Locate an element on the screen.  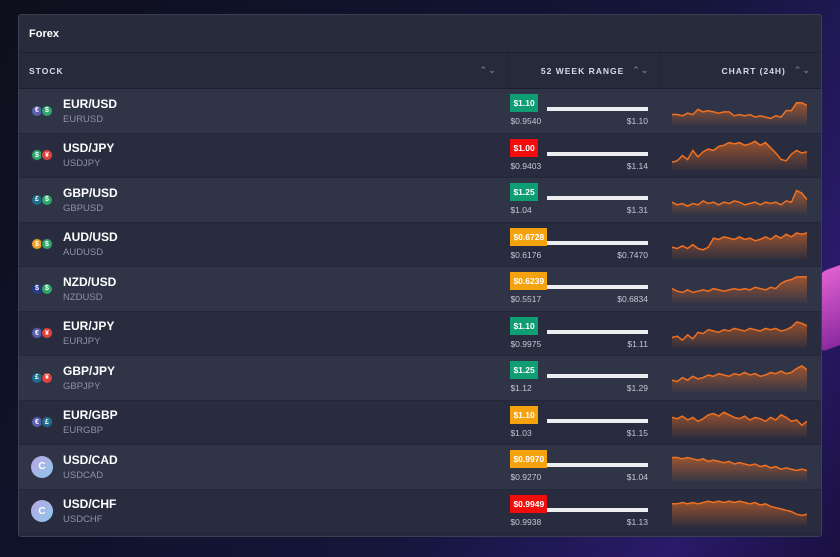
range-cell: $0.6239 $0.5517 $0.6834 is located at coordinates (583, 289).